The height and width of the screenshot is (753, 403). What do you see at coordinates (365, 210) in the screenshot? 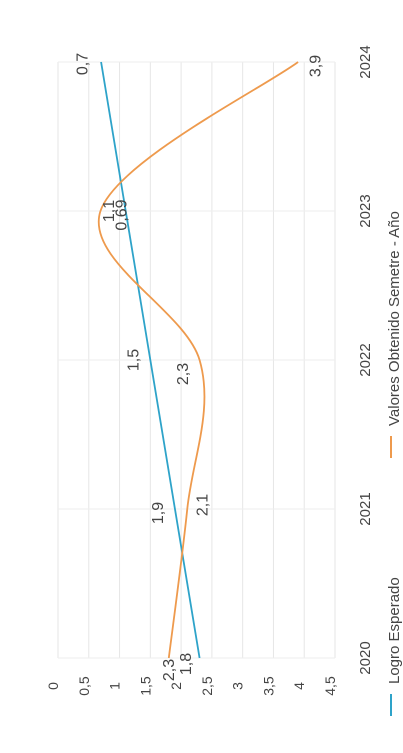
I see `year-tick-label: 2023` at bounding box center [365, 210].